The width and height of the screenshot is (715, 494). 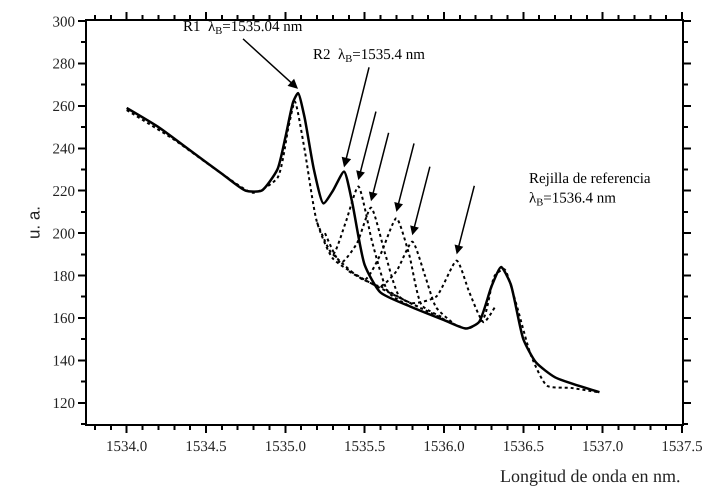 What do you see at coordinates (63, 150) in the screenshot?
I see `y-tick-label: 240` at bounding box center [63, 150].